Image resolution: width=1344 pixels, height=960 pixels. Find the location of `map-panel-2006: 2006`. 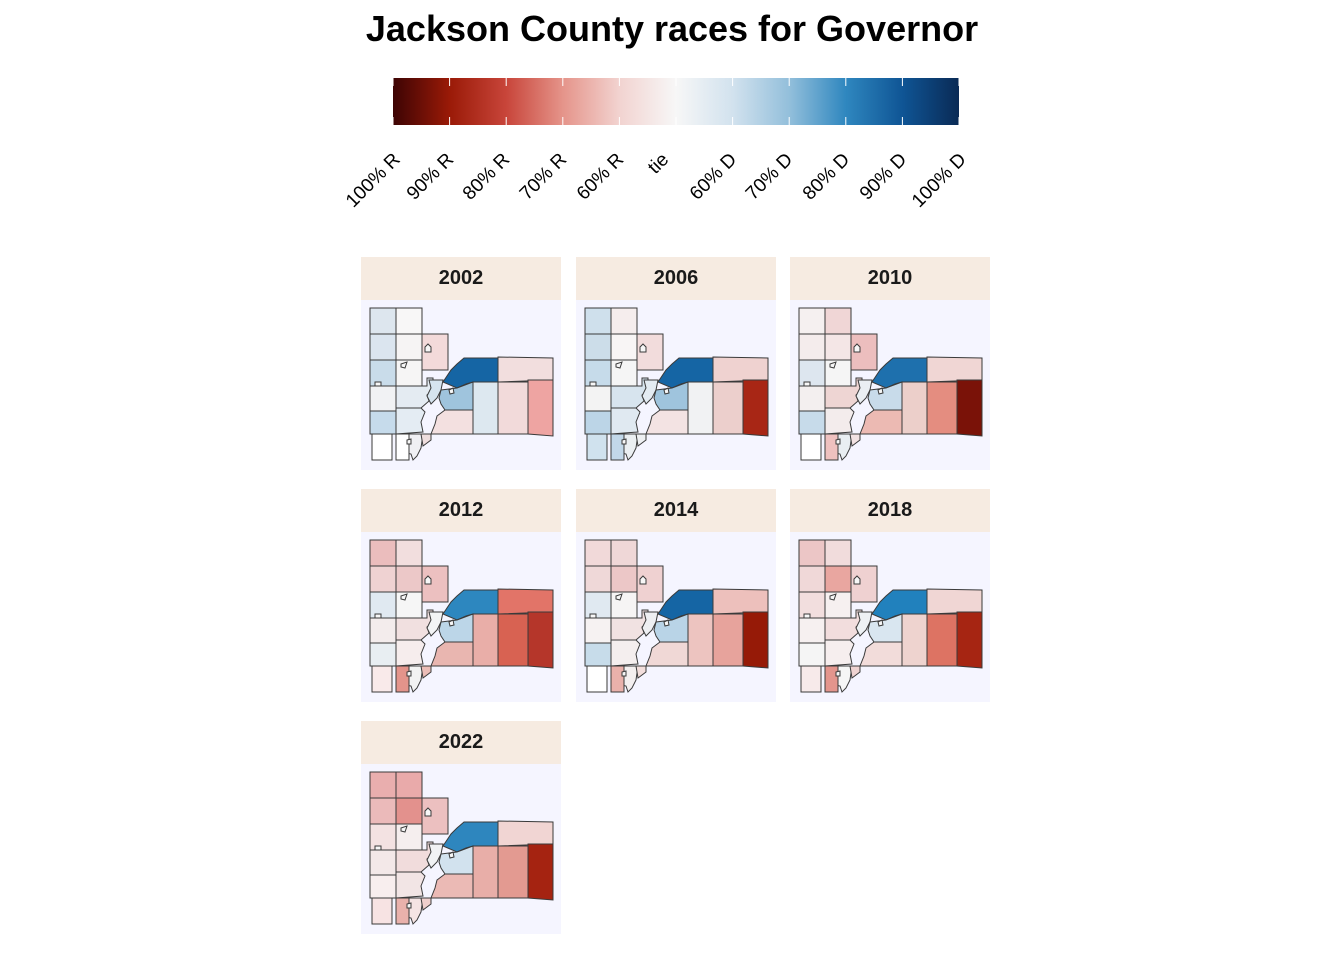

map-panel-2006: 2006 is located at coordinates (676, 363).